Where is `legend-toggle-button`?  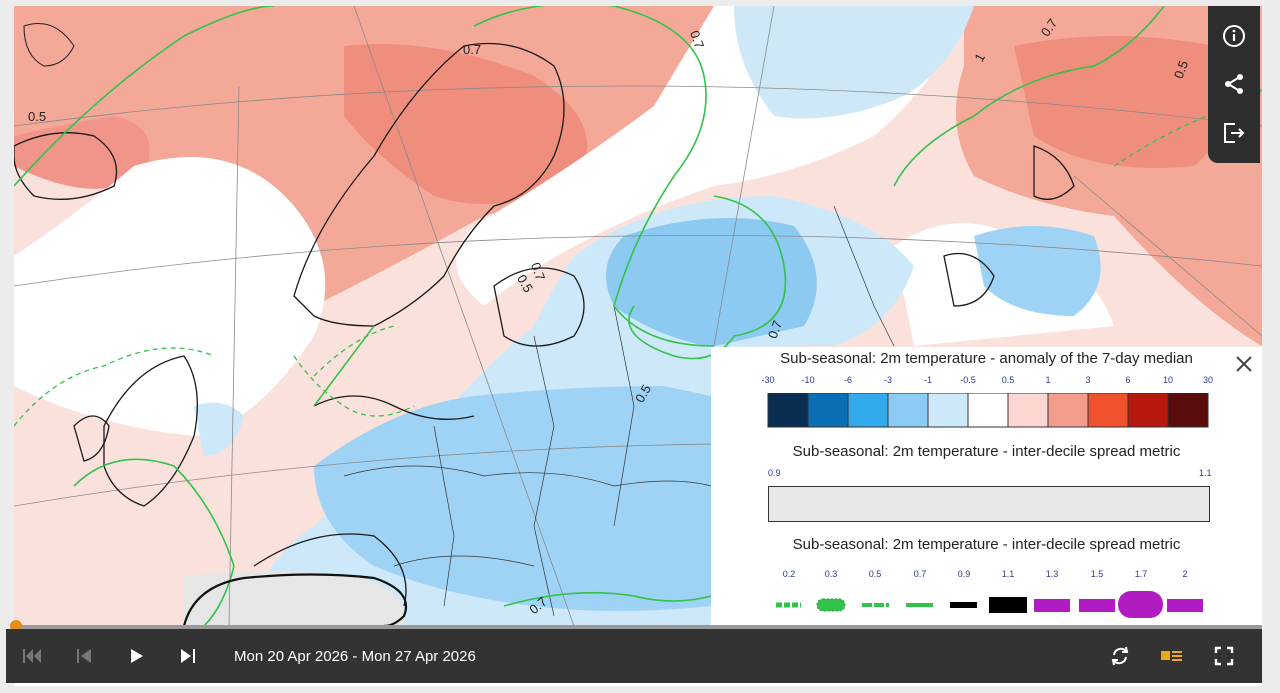 legend-toggle-button is located at coordinates (1172, 656).